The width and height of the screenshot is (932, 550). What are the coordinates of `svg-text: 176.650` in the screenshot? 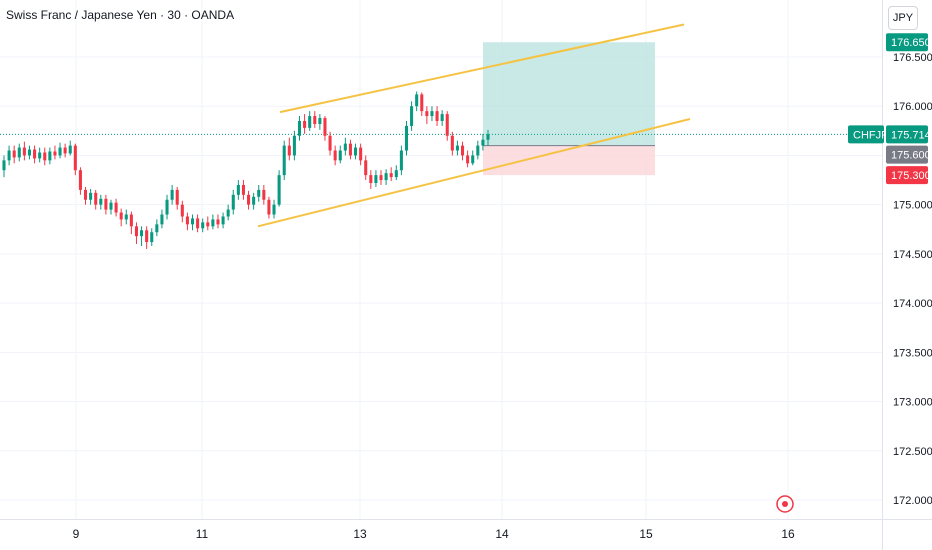 It's located at (911, 43).